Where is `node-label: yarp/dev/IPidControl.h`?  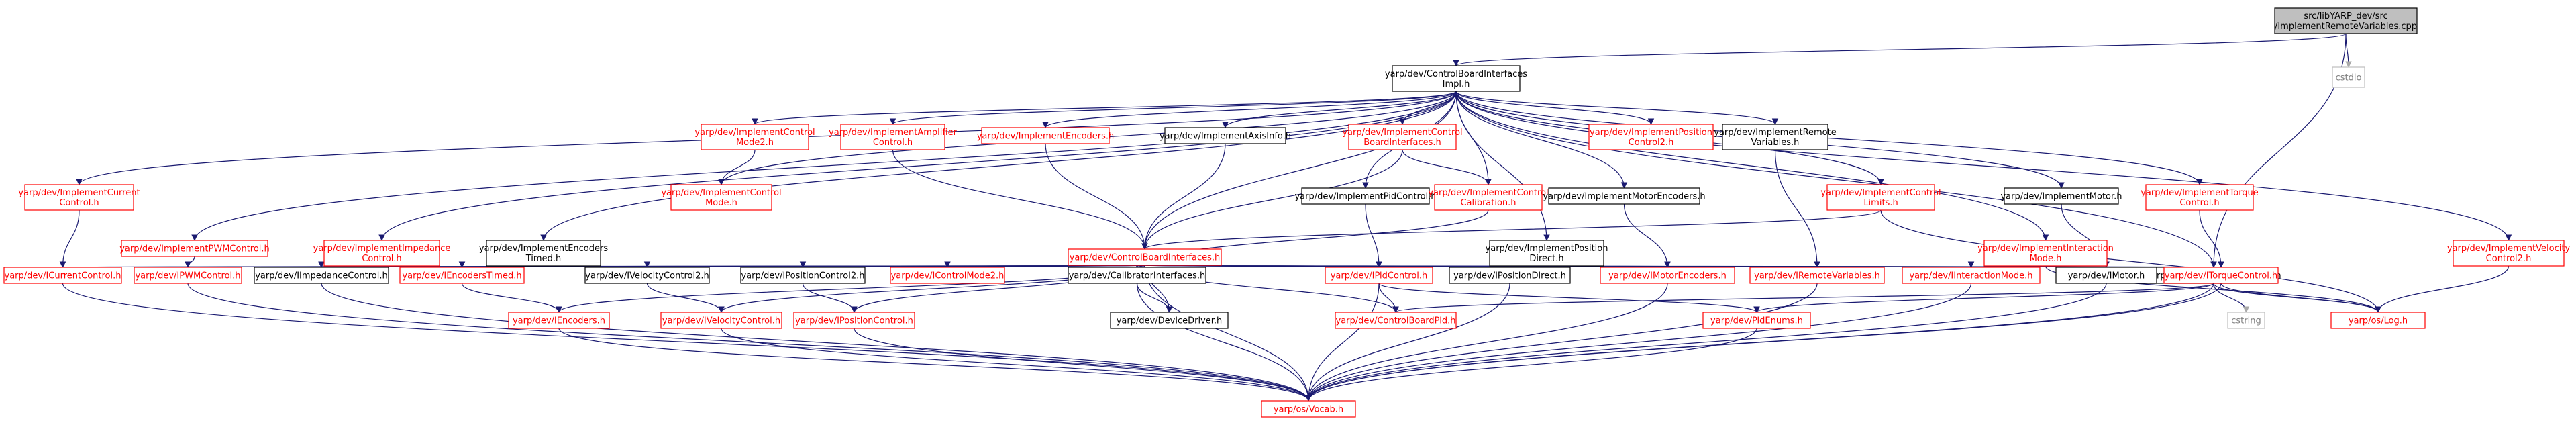 node-label: yarp/dev/IPidControl.h is located at coordinates (1379, 276).